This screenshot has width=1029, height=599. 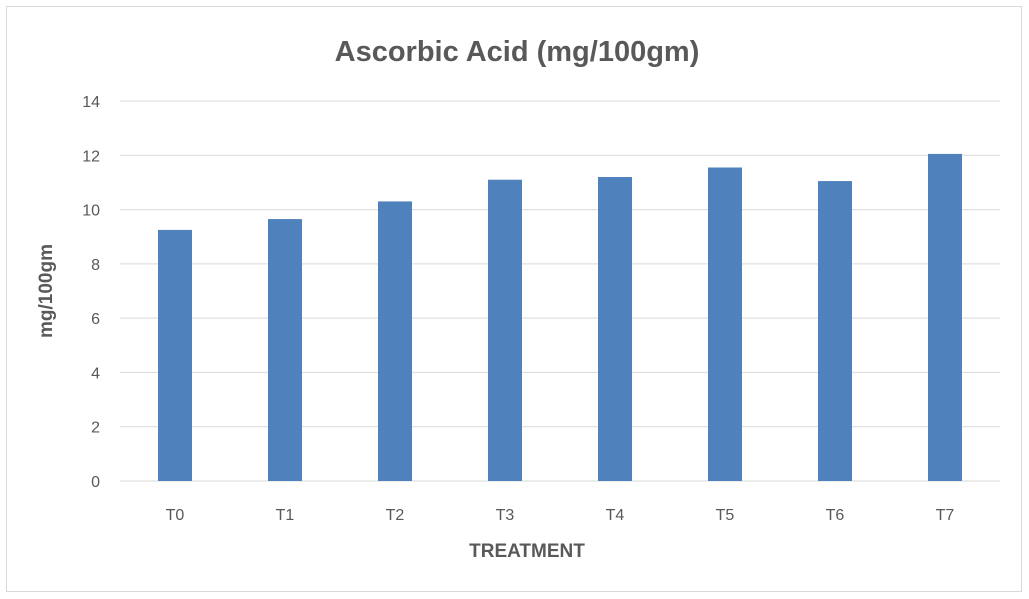 I want to click on x-tick-label: T2, so click(x=395, y=515).